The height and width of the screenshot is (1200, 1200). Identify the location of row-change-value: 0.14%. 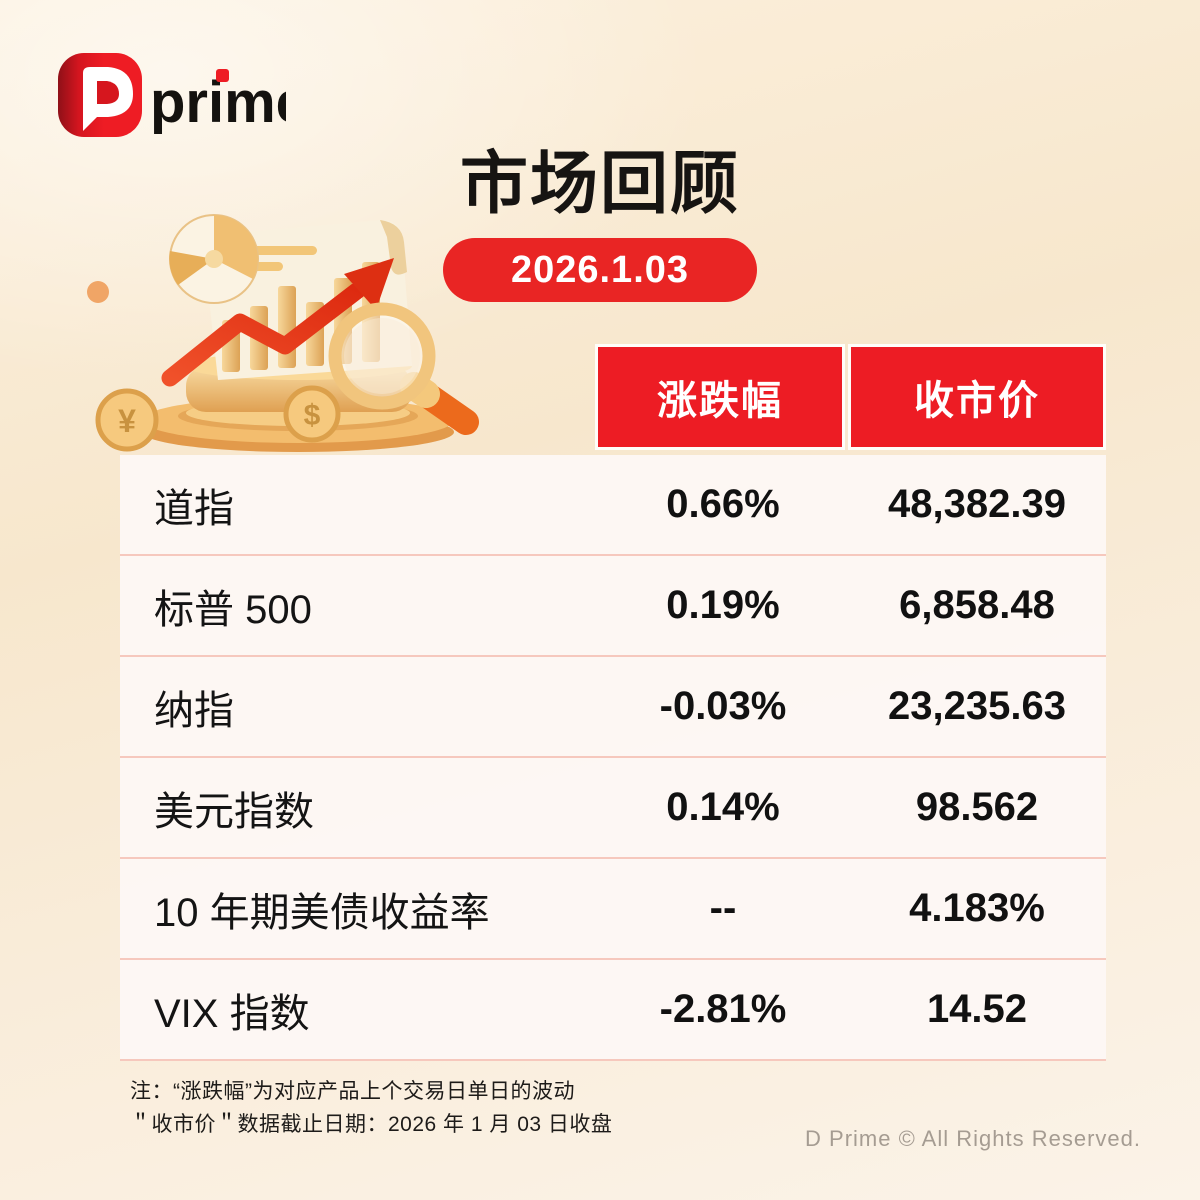
(723, 807).